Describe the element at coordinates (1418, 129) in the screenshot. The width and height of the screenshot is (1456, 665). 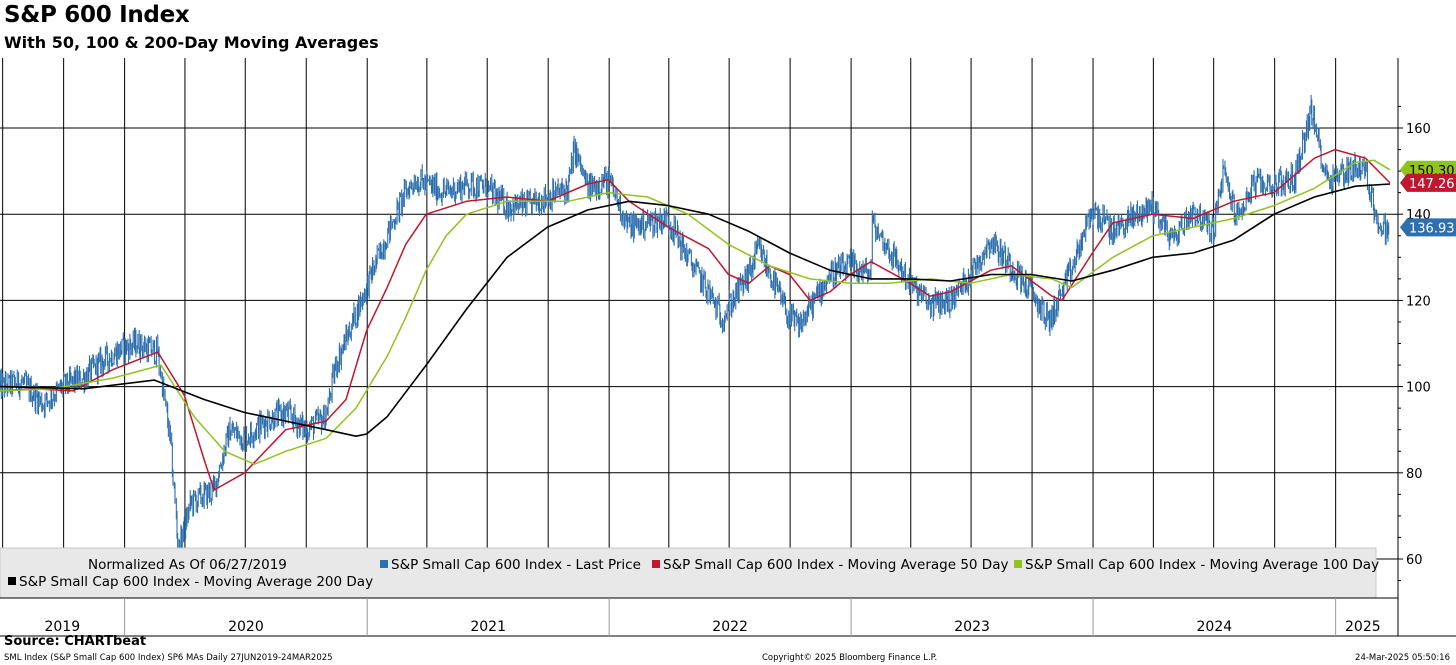
I see `y-tick-label: 160` at that location.